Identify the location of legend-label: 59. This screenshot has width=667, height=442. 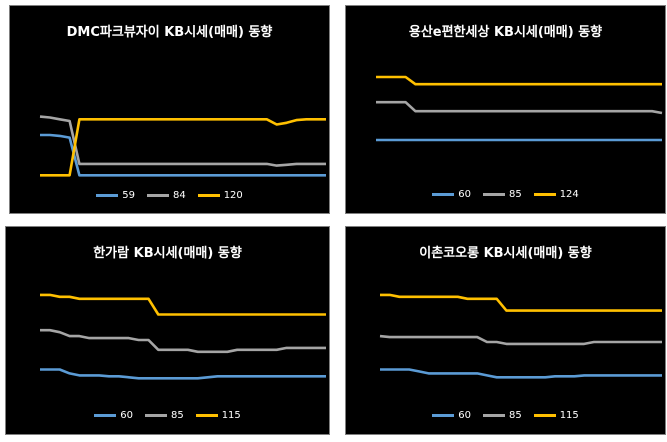
(128, 195).